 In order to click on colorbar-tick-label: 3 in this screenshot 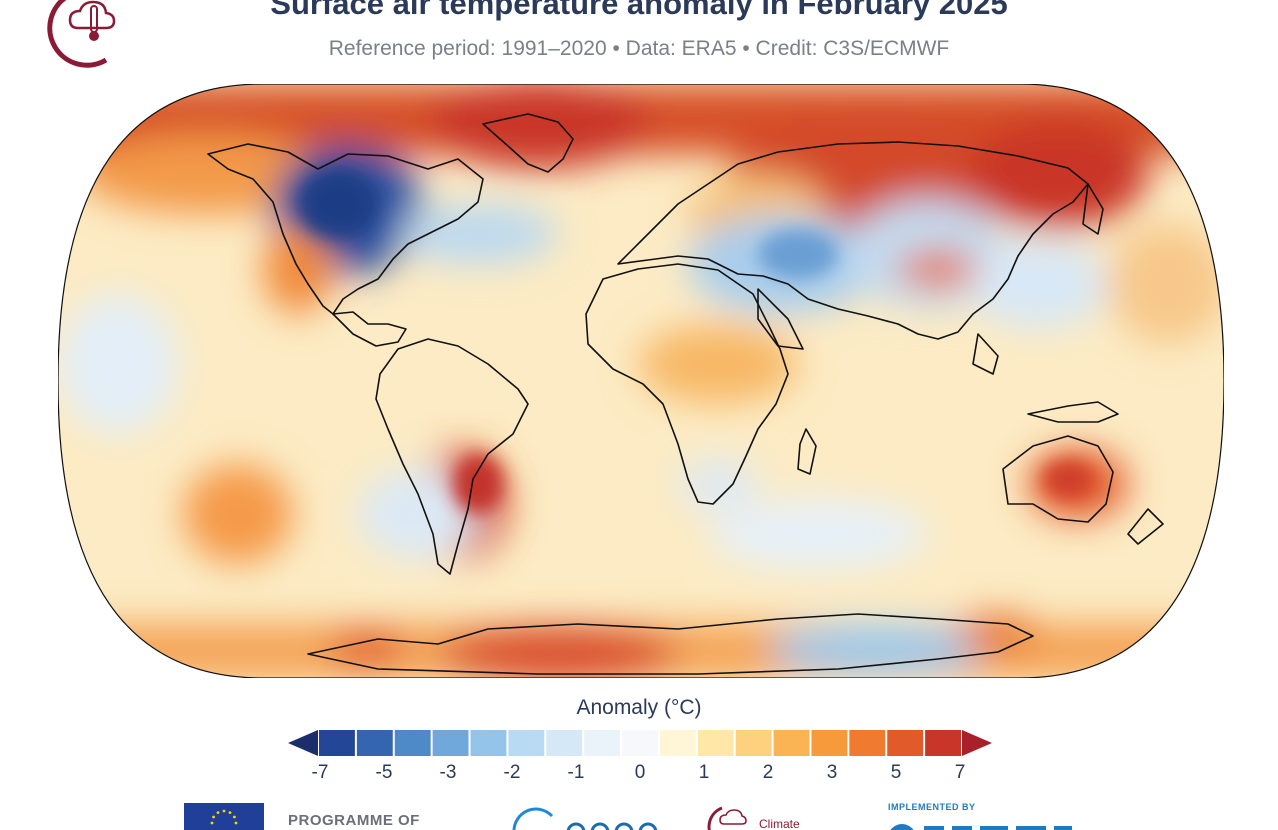, I will do `click(832, 772)`.